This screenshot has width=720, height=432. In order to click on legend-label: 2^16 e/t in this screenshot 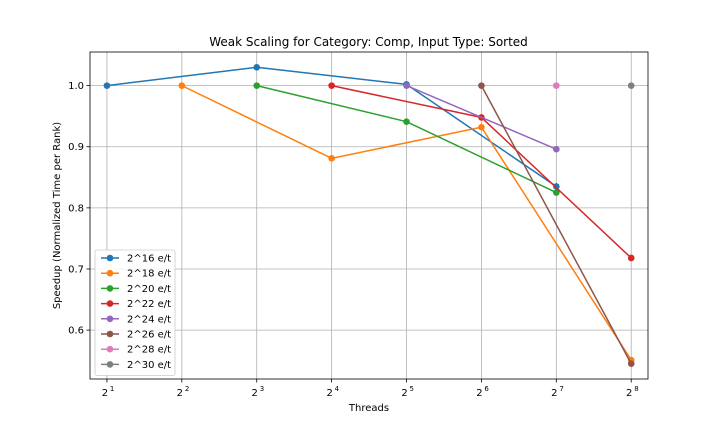, I will do `click(149, 259)`.